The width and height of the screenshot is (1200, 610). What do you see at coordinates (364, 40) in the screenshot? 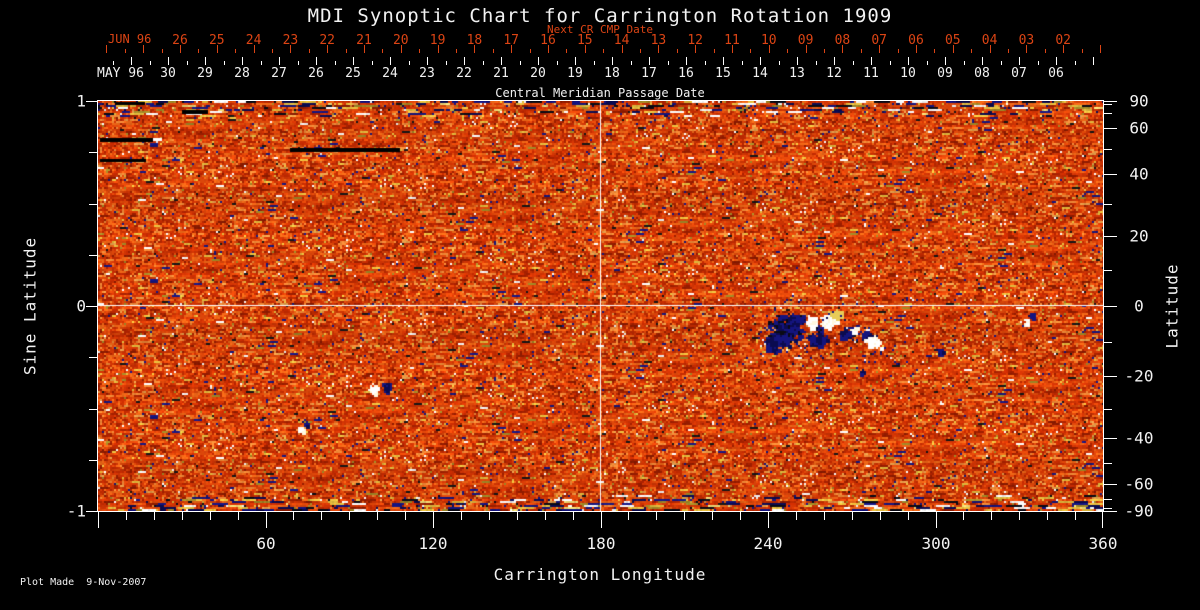
I see `next-cr-day-label: 21` at bounding box center [364, 40].